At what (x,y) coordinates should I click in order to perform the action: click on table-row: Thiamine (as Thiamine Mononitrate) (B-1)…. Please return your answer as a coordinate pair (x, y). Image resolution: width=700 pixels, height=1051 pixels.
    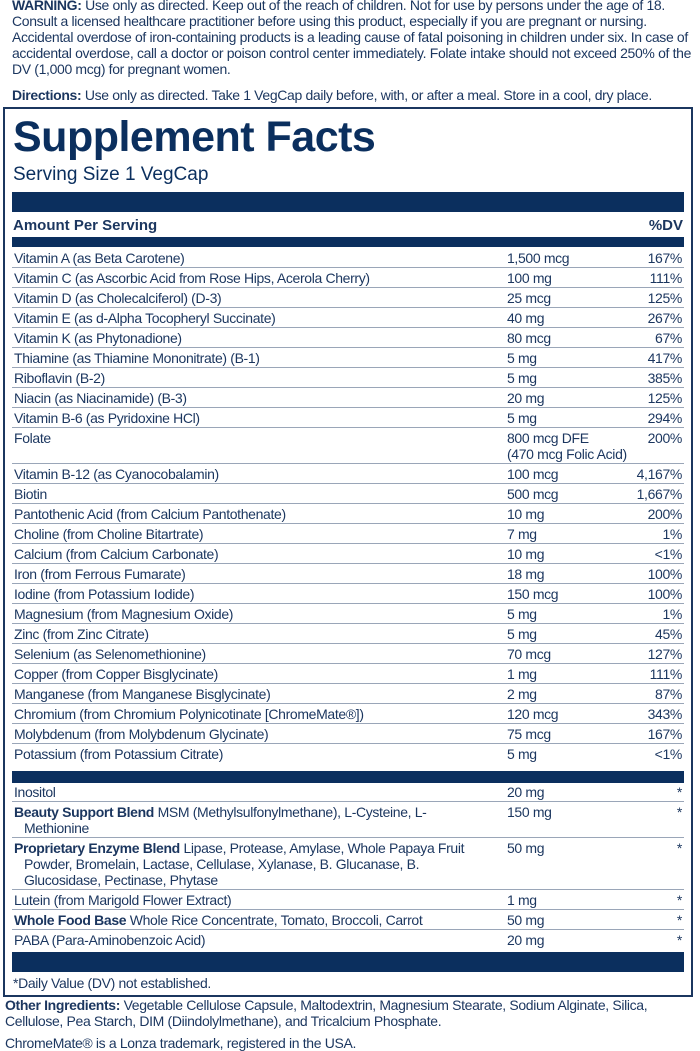
    Looking at the image, I should click on (348, 358).